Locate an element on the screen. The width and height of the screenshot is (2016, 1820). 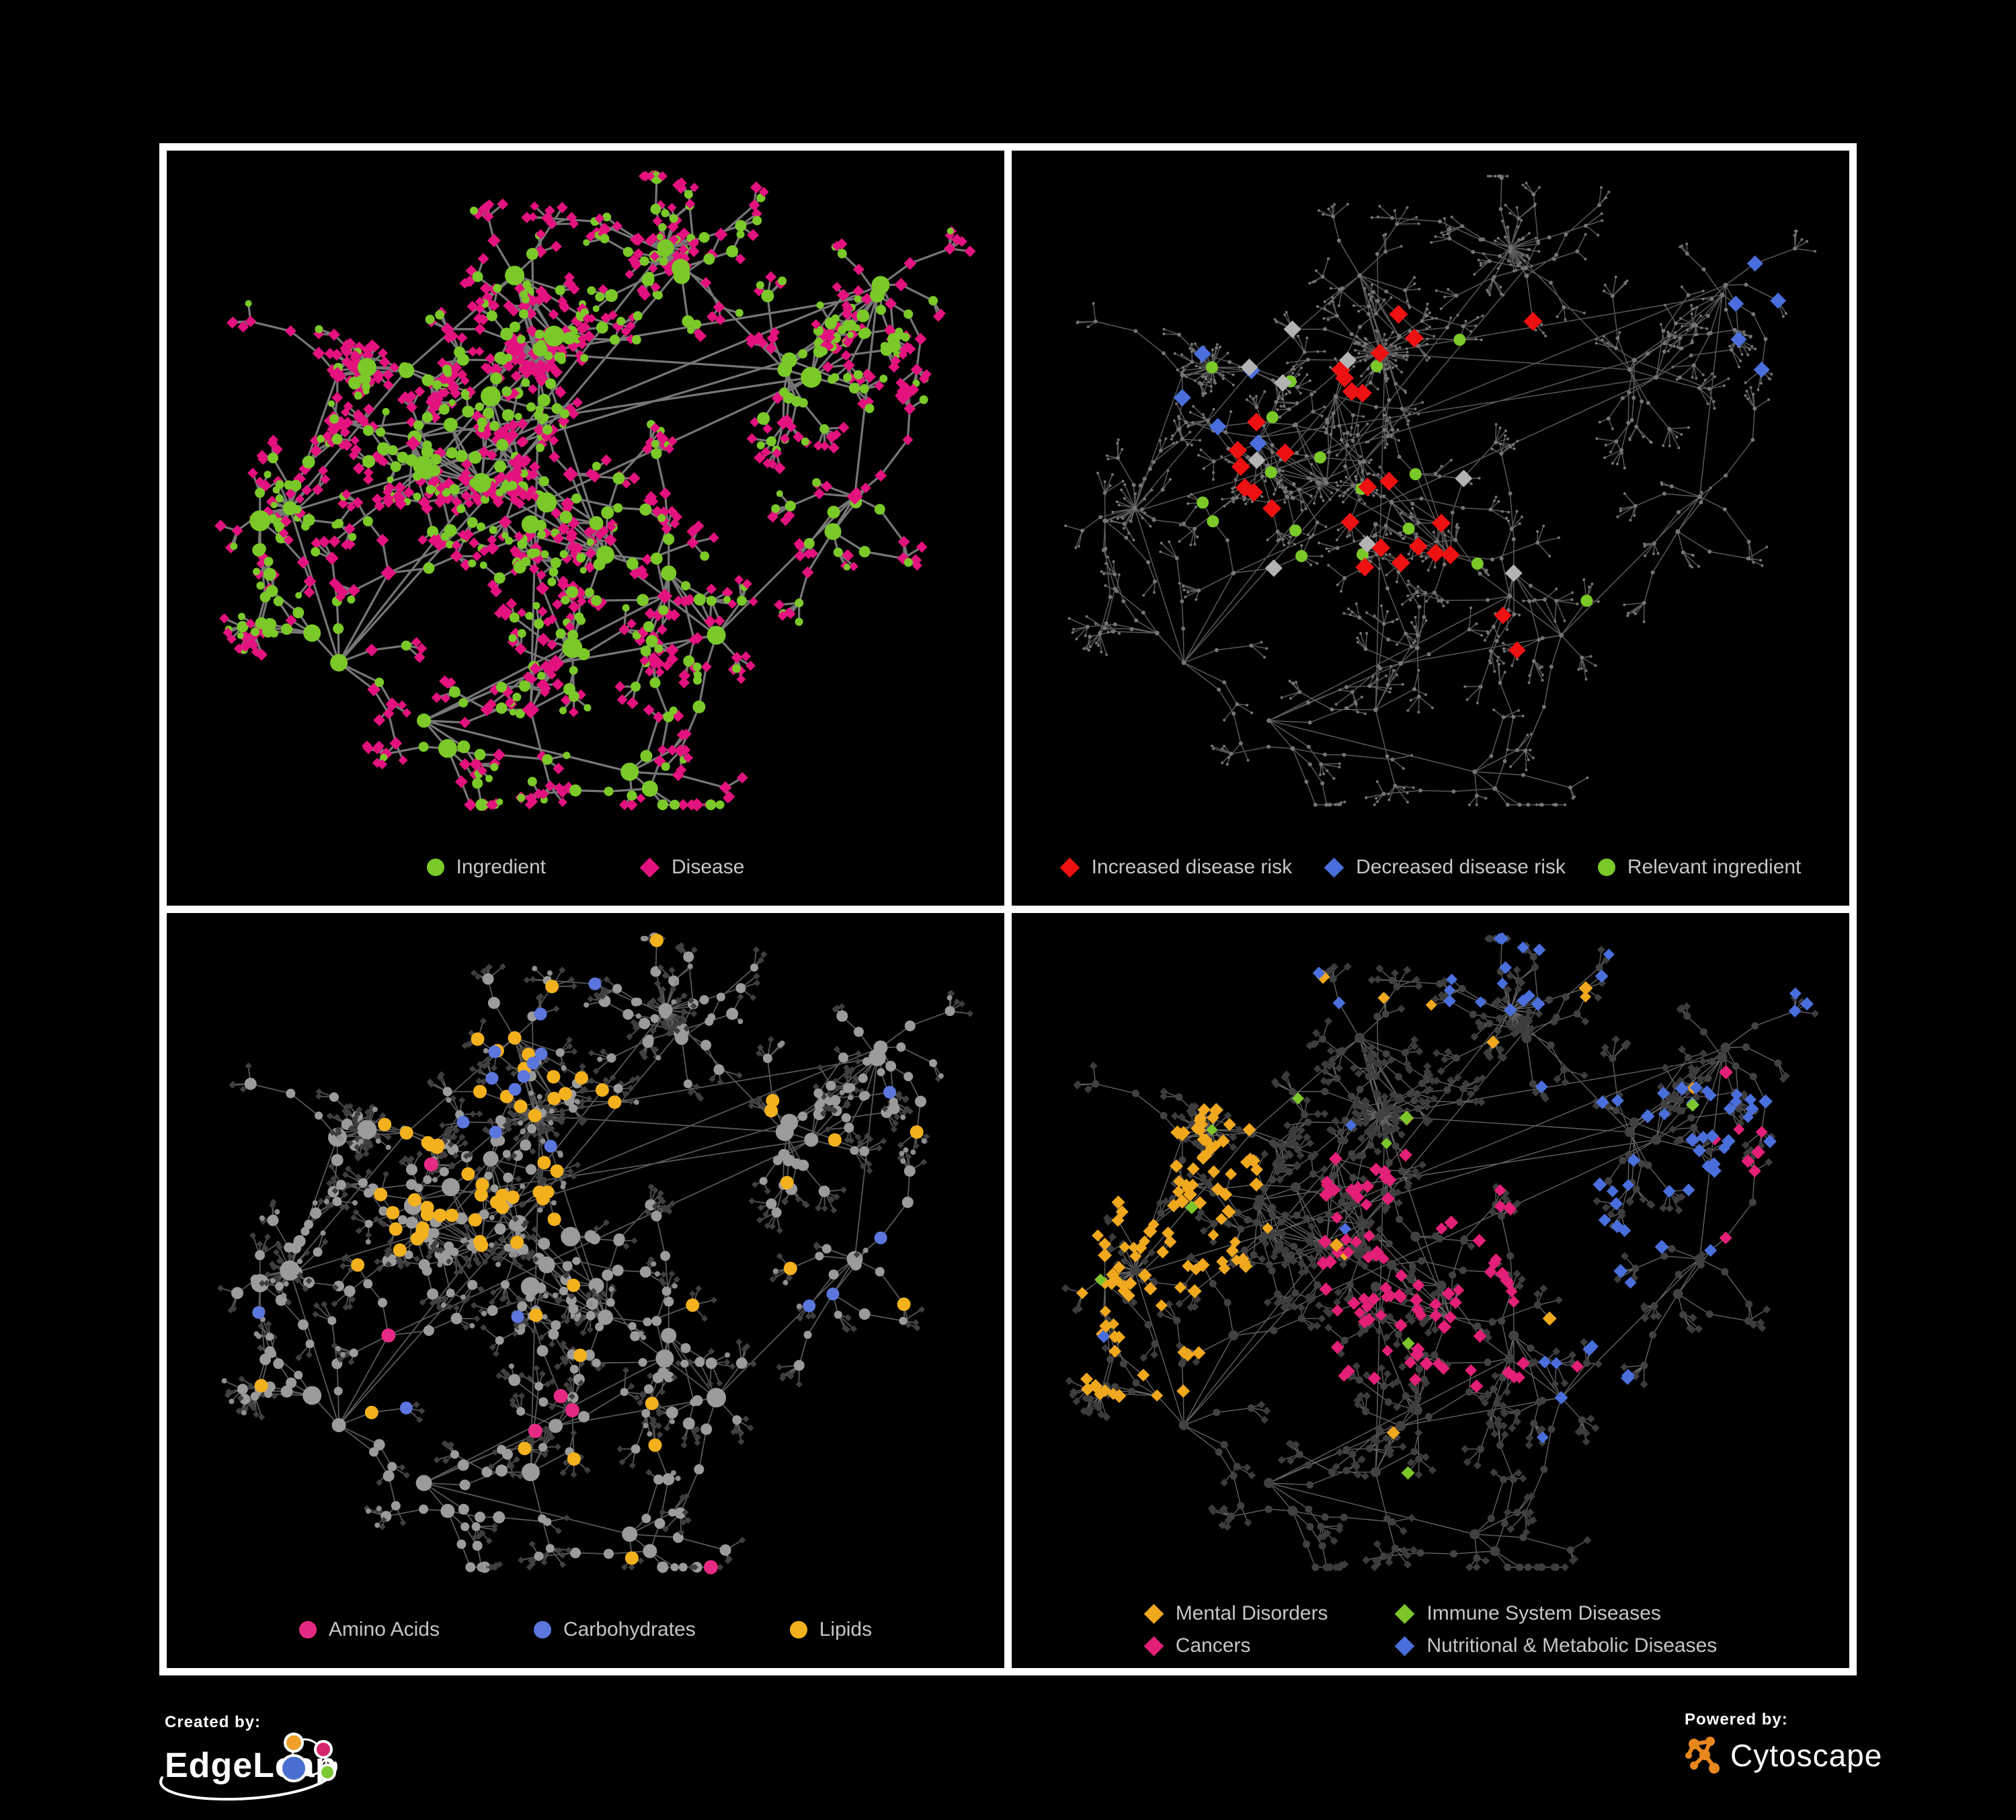
legend-item-cancers: Cancers is located at coordinates (1235, 1645).